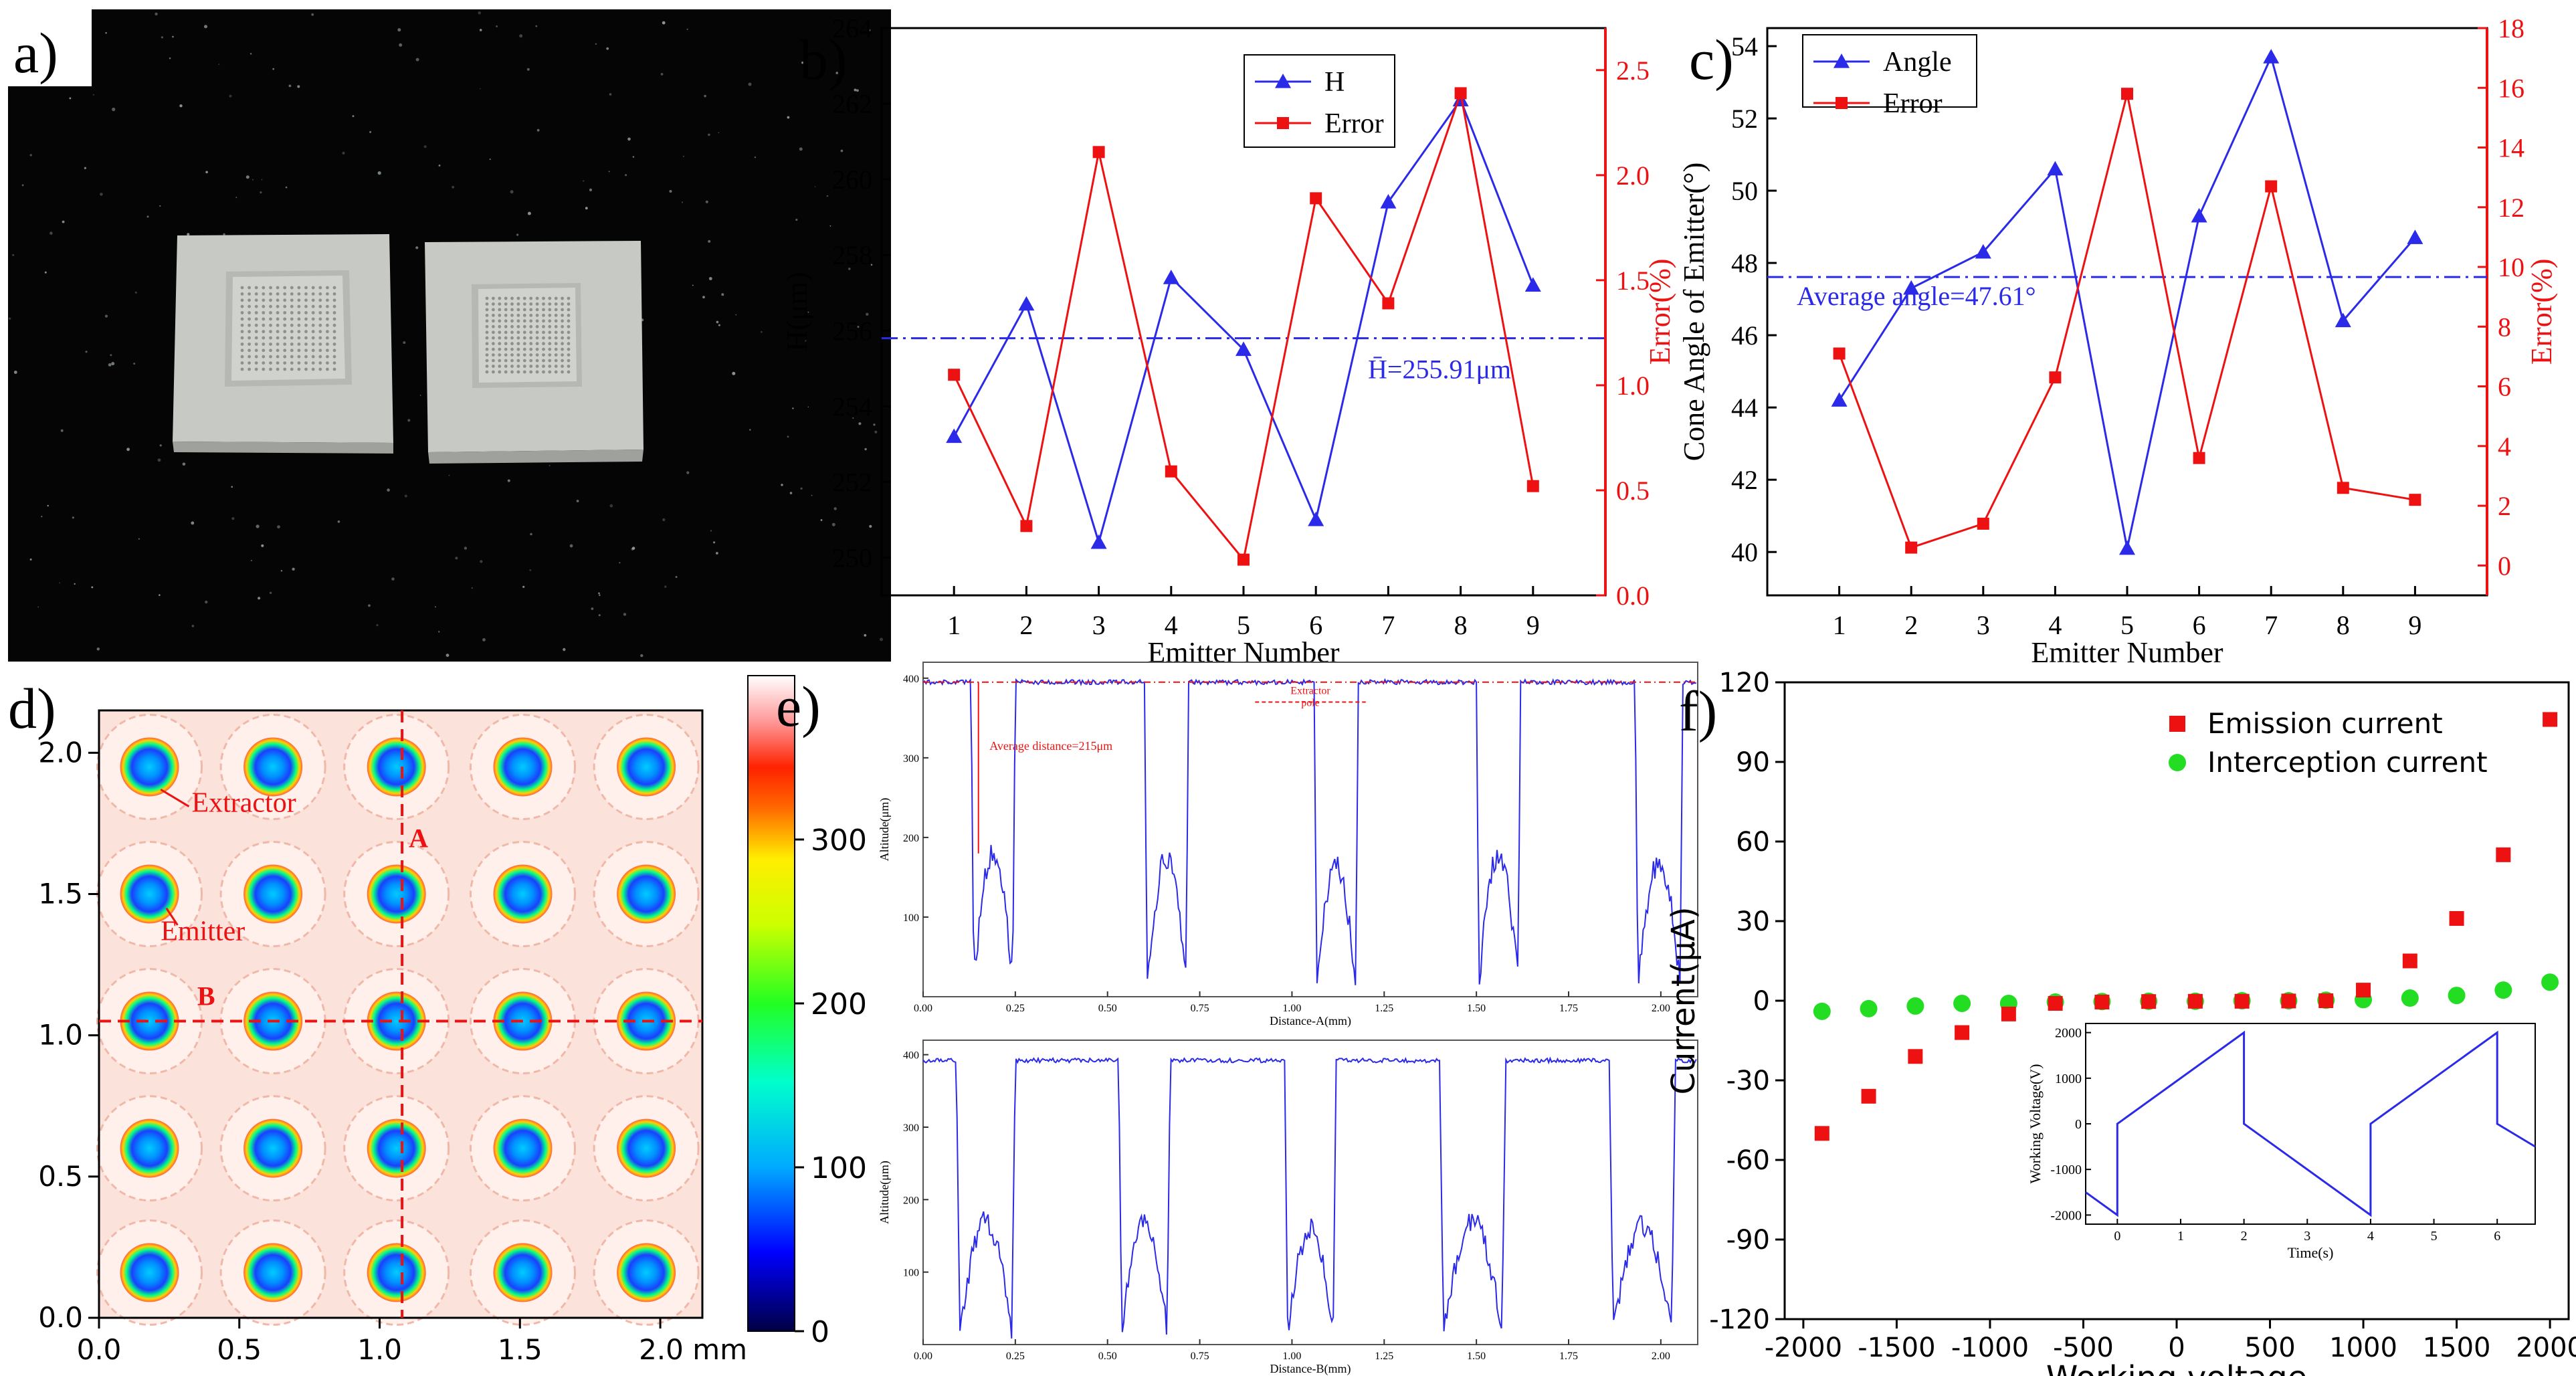  What do you see at coordinates (1821, 1133) in the screenshot?
I see `emission-point` at bounding box center [1821, 1133].